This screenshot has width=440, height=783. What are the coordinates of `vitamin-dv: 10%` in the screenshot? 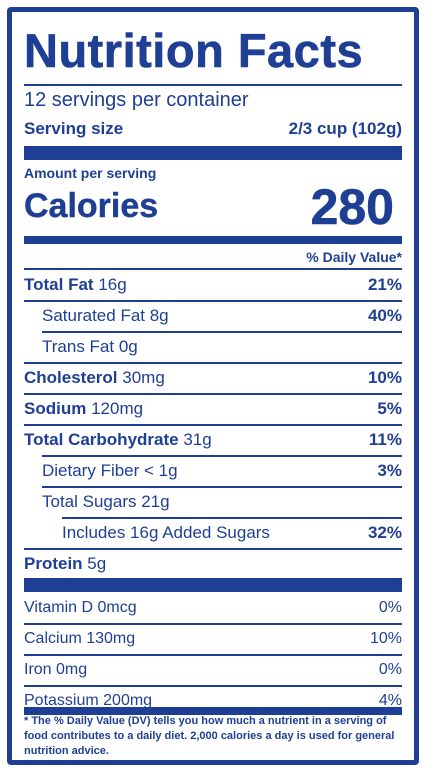 It's located at (385, 638).